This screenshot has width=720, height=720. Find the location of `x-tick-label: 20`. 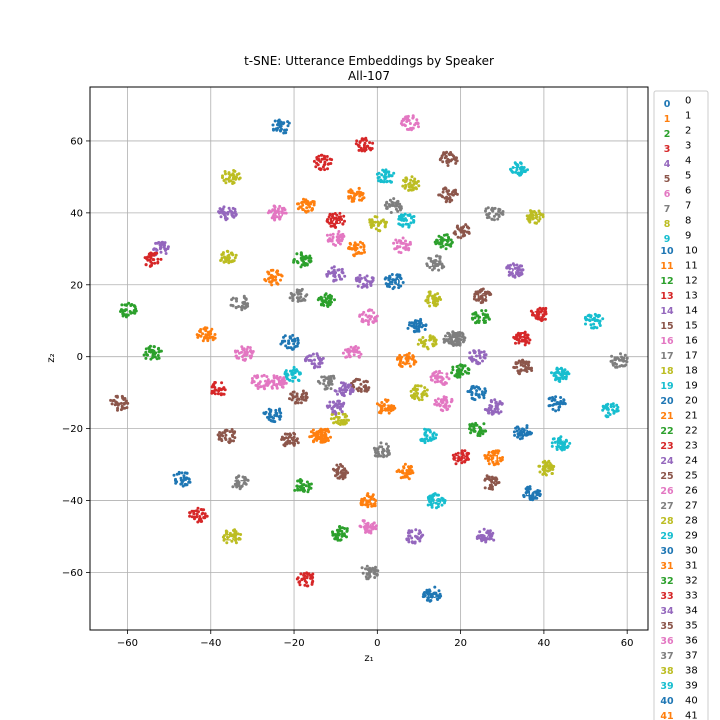

x-tick-label: 20 is located at coordinates (460, 643).